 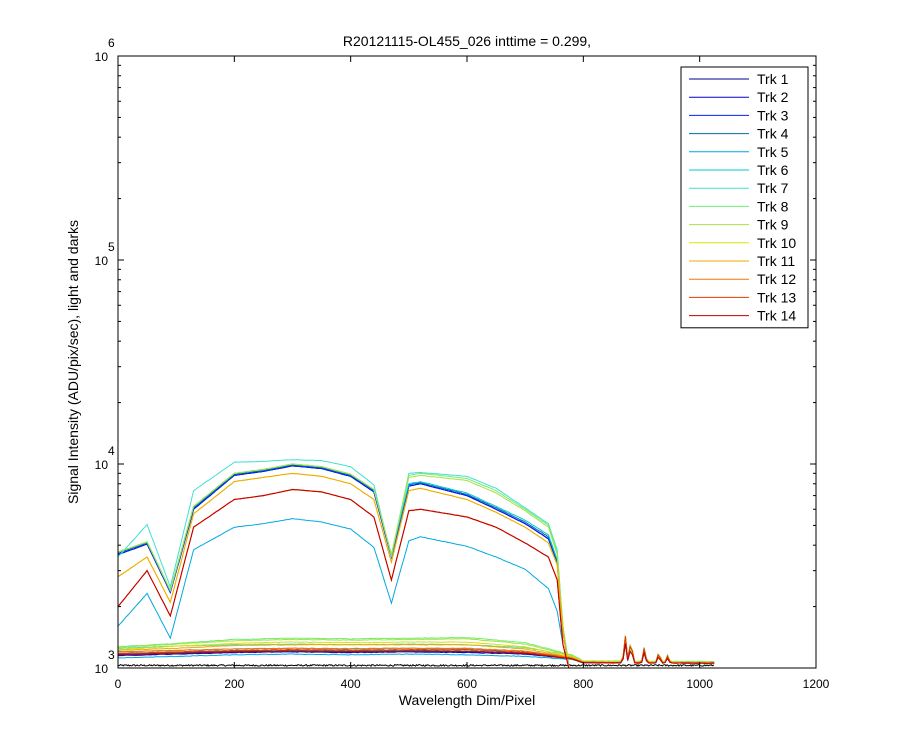 I want to click on legend-label-trk-5: Trk 5, so click(x=773, y=152).